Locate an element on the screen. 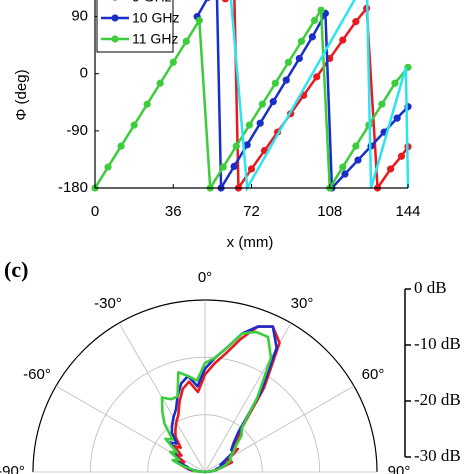 This screenshot has height=474, width=474. x-tick-label: 108 is located at coordinates (329, 211).